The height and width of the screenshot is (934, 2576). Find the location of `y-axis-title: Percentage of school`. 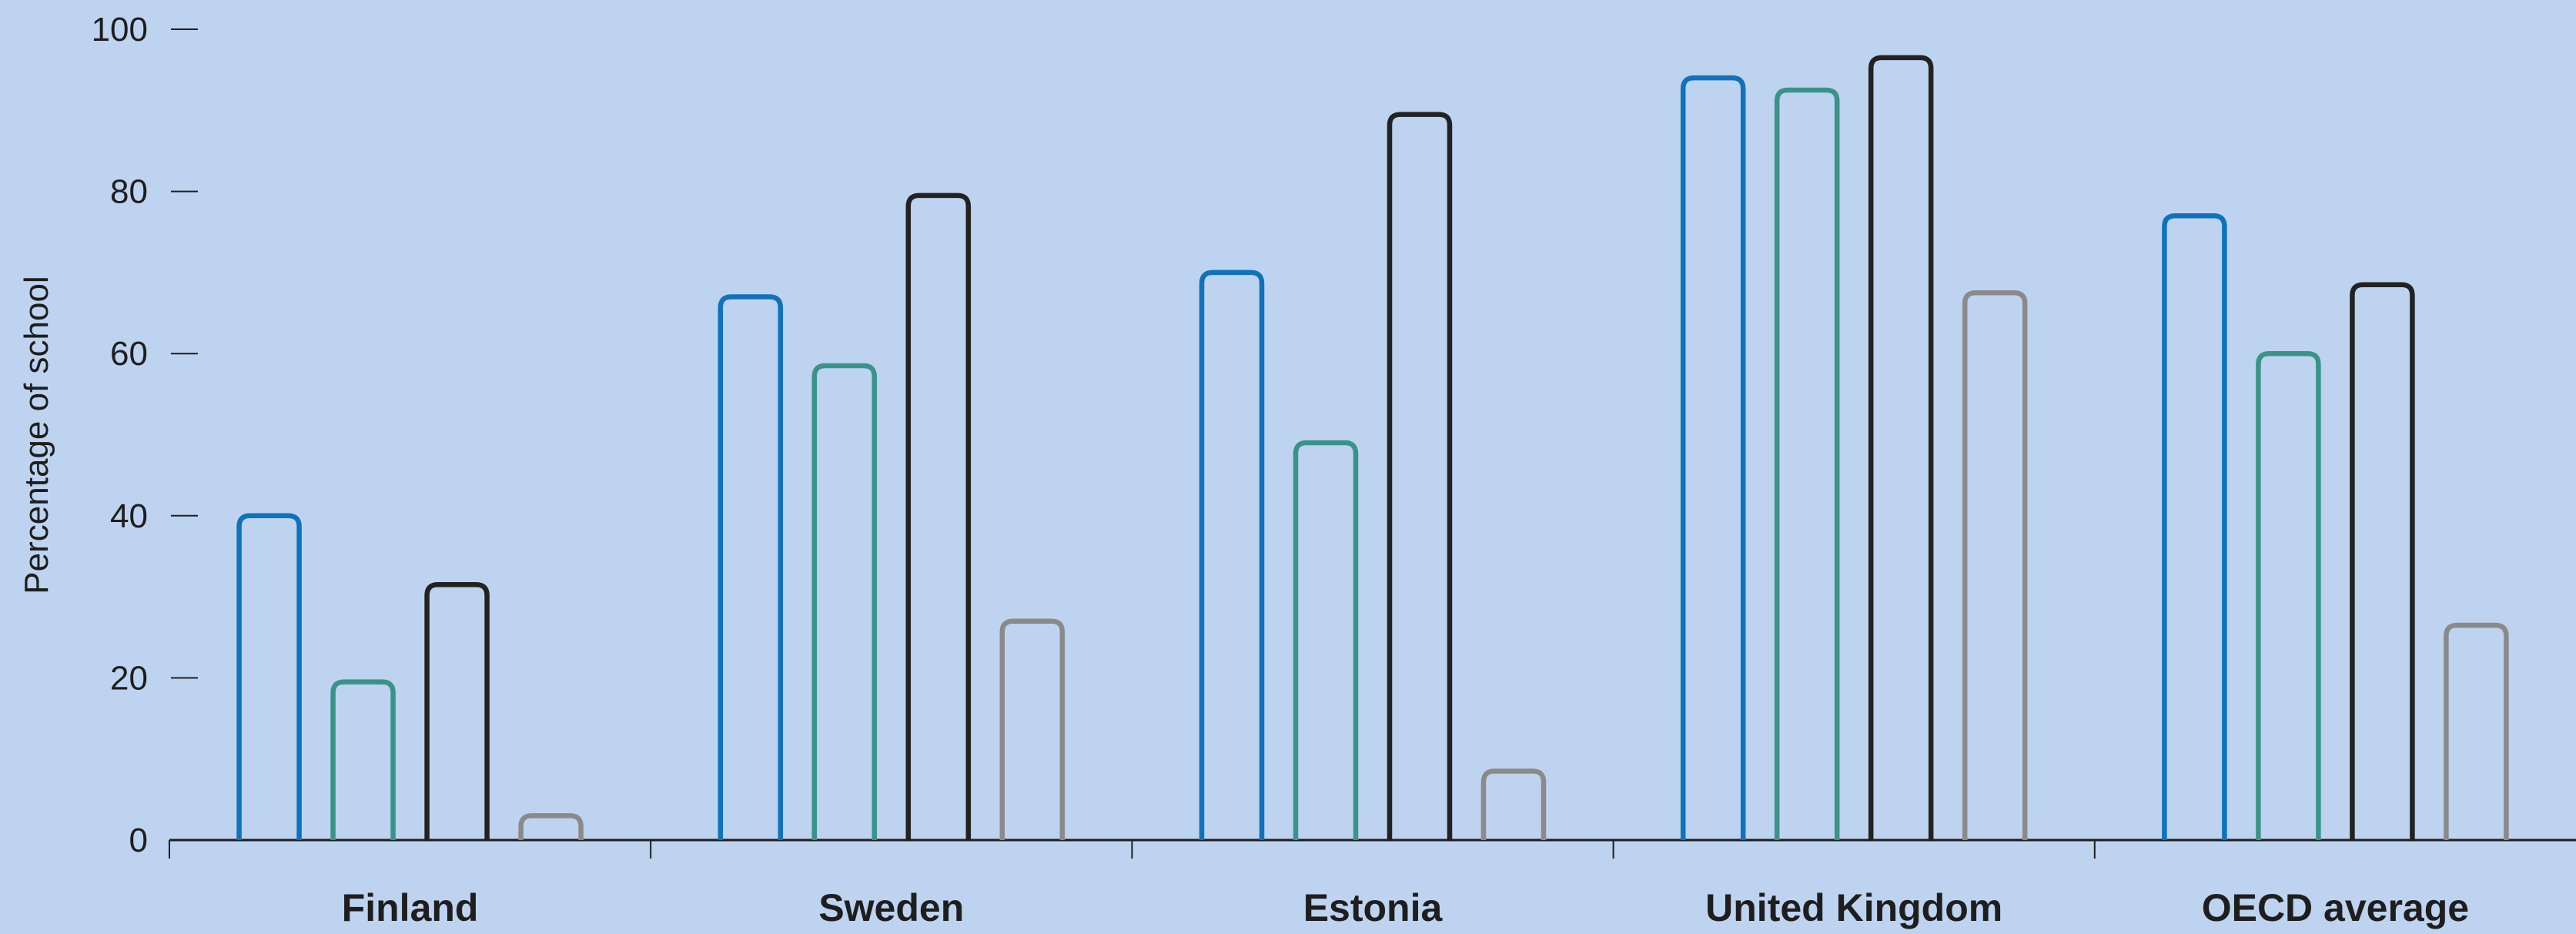

y-axis-title: Percentage of school is located at coordinates (36, 435).